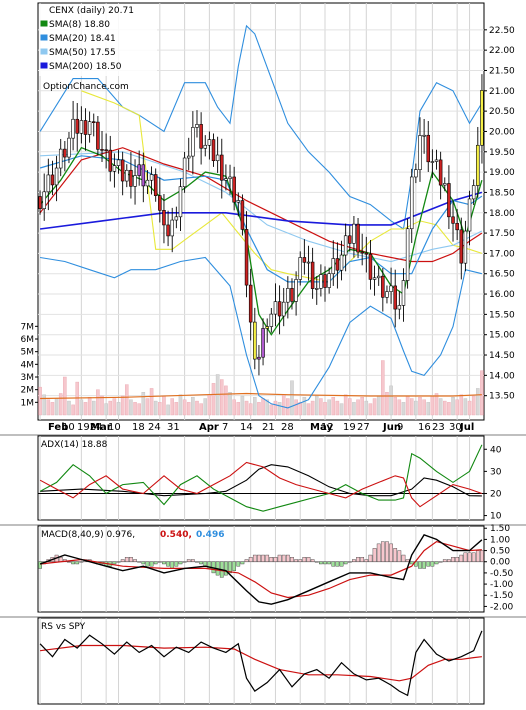 Image resolution: width=526 pixels, height=710 pixels. What do you see at coordinates (502, 132) in the screenshot?
I see `price-tick-label: 20.00` at bounding box center [502, 132].